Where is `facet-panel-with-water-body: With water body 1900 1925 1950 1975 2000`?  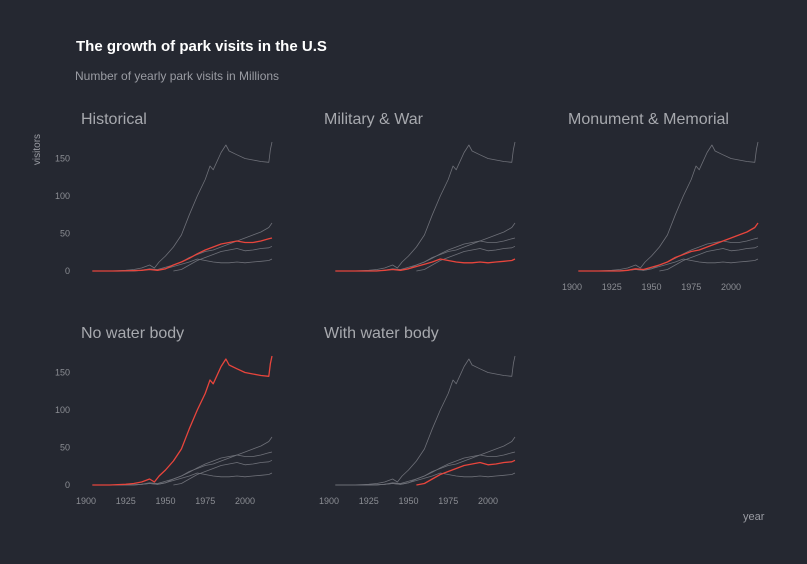
facet-panel-with-water-body: With water body 1900 1925 1950 1975 2000 is located at coordinates (417, 415).